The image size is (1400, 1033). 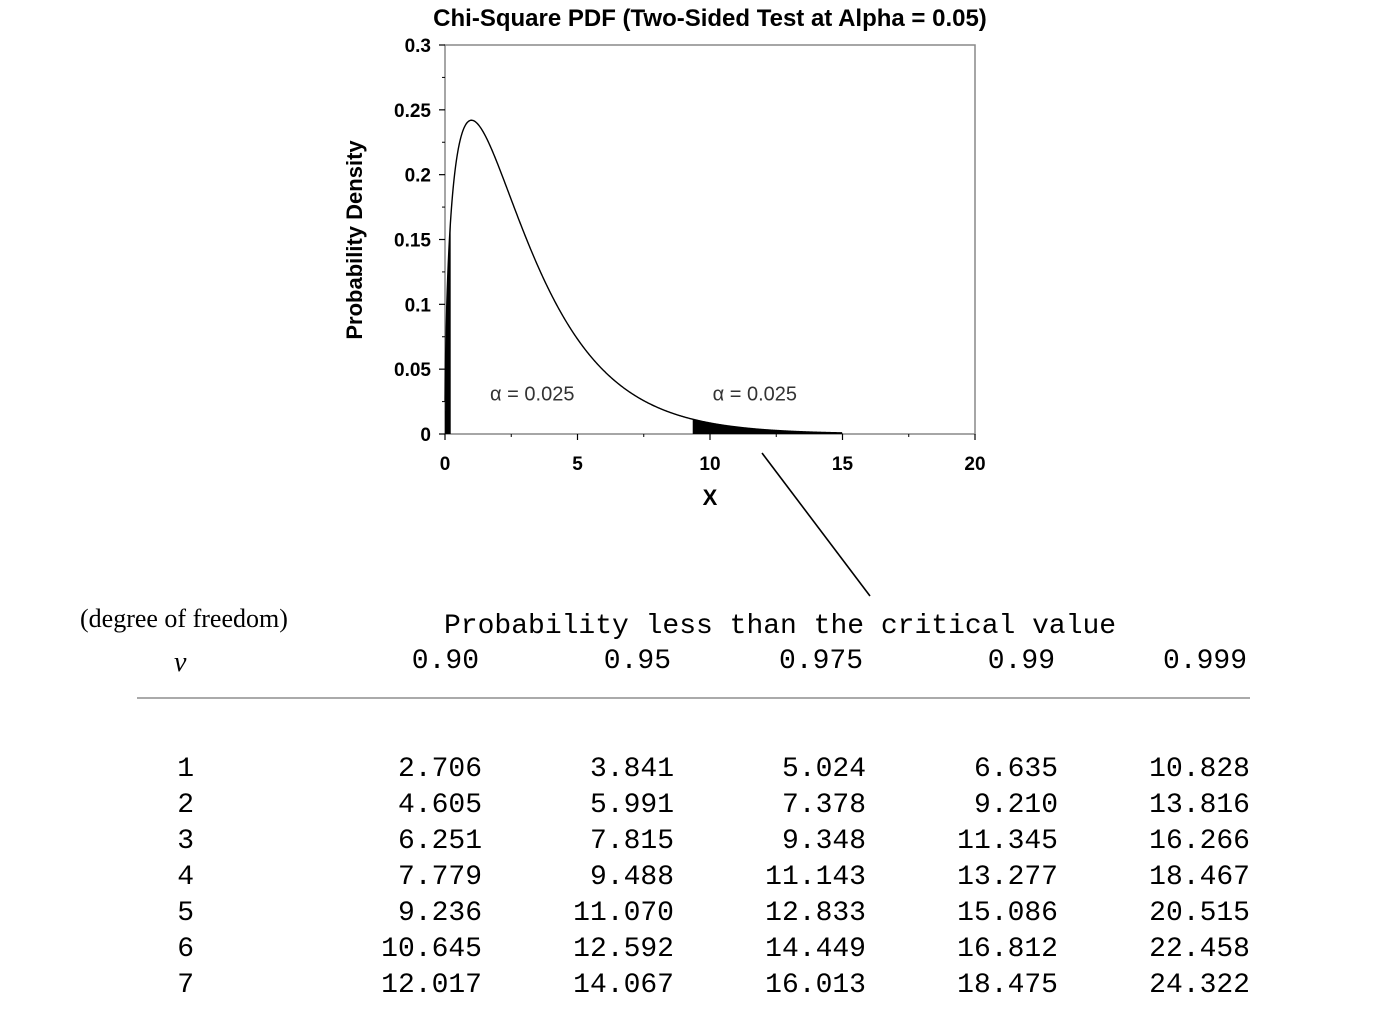 What do you see at coordinates (354, 240) in the screenshot?
I see `y-axis-title: Probability Density` at bounding box center [354, 240].